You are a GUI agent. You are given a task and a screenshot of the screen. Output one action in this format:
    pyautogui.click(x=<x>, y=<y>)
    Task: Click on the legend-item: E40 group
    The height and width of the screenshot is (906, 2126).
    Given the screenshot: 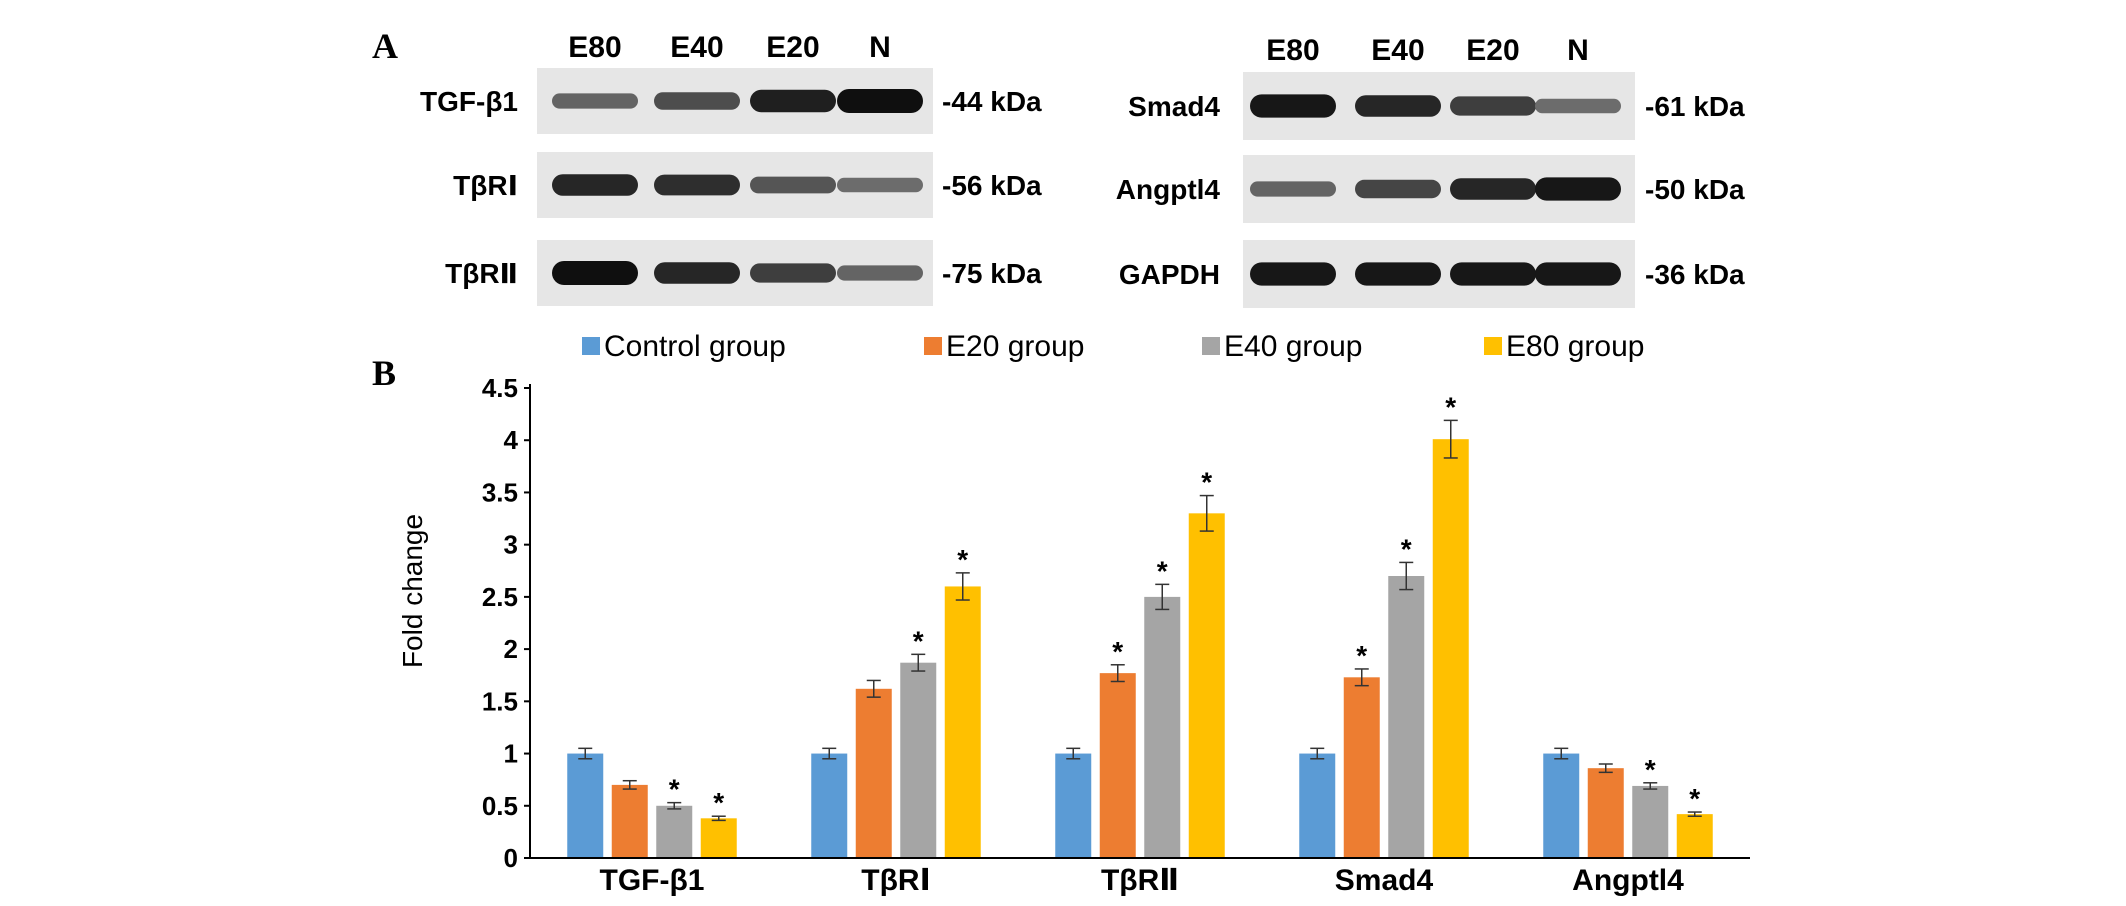 What is the action you would take?
    pyautogui.click(x=1282, y=346)
    